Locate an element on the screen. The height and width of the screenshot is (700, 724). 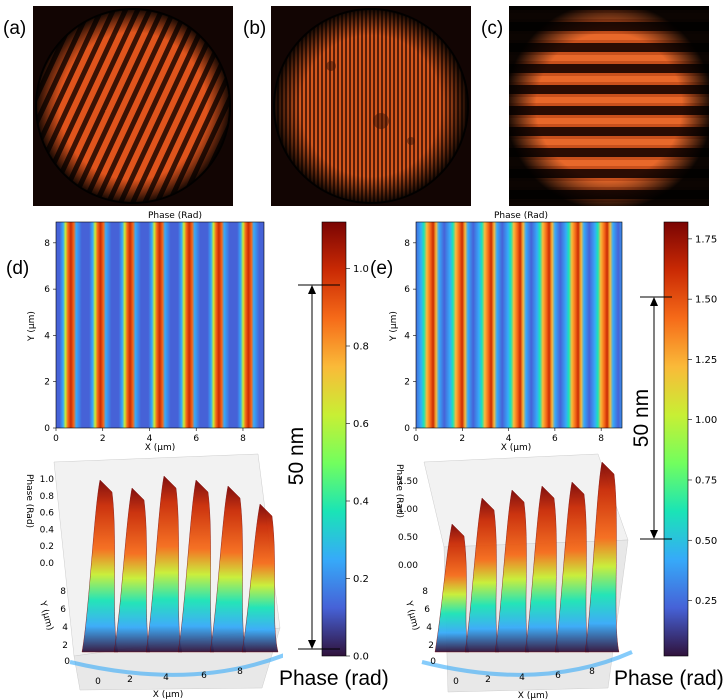
colorbar-e-gradient is located at coordinates (676, 439).